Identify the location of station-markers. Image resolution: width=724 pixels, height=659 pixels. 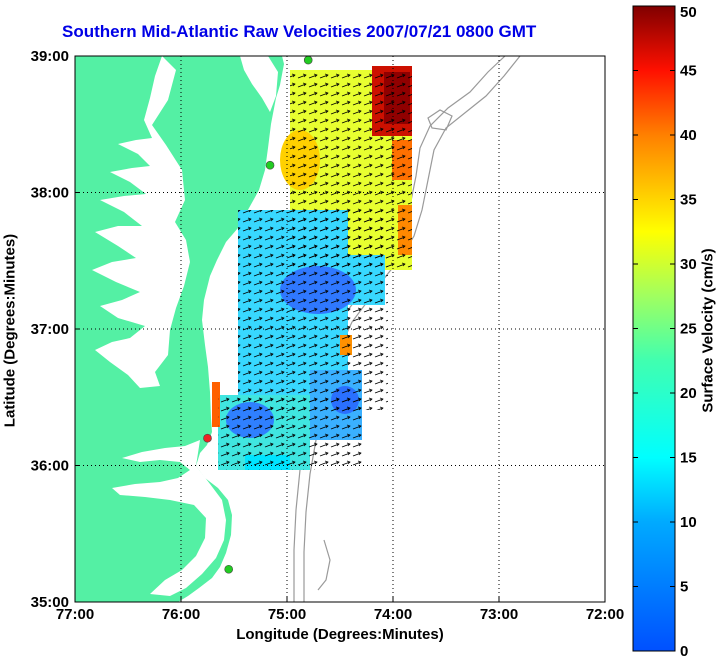
(258, 314).